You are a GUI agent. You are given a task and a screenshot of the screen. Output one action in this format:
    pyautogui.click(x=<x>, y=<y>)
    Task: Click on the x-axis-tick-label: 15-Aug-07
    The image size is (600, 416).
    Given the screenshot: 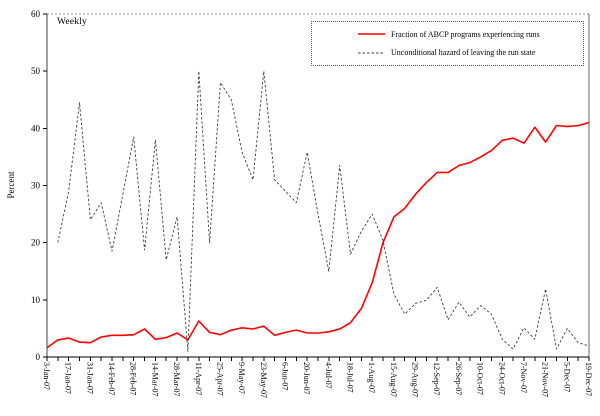 What is the action you would take?
    pyautogui.click(x=393, y=379)
    